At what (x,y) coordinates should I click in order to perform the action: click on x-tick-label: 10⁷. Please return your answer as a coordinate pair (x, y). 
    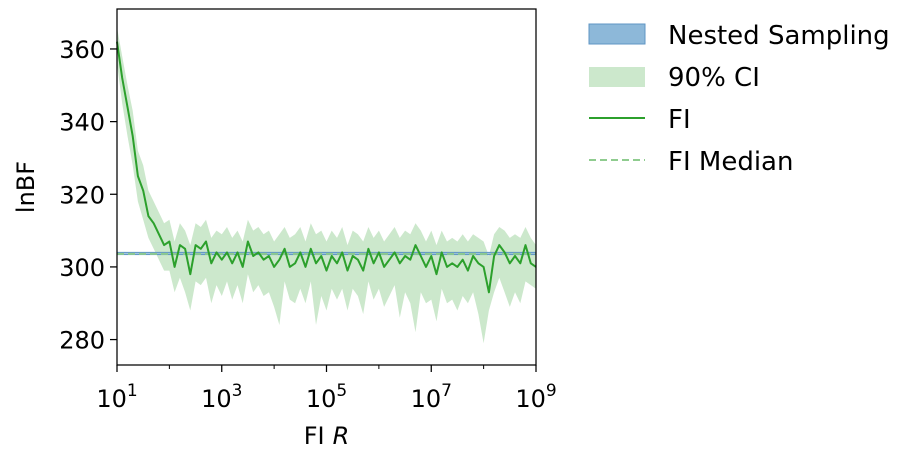
    Looking at the image, I should click on (431, 397).